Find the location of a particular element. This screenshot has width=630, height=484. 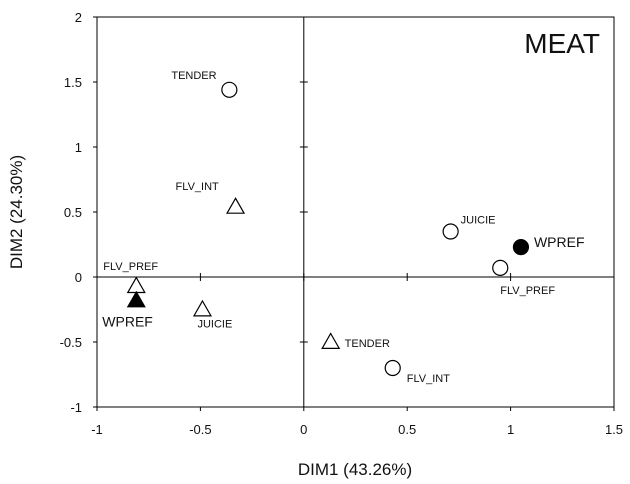

y-tick-label: 1 is located at coordinates (78, 147).